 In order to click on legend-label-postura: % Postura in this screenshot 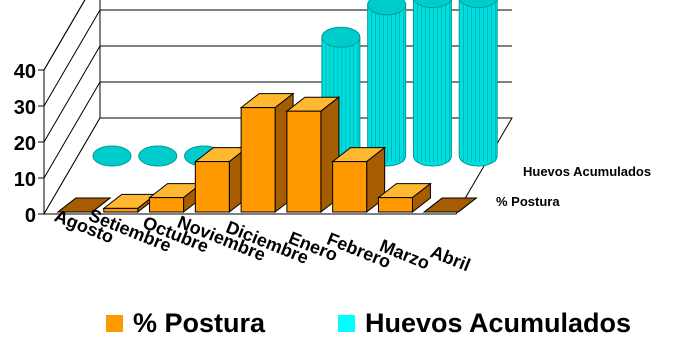, I will do `click(199, 323)`.